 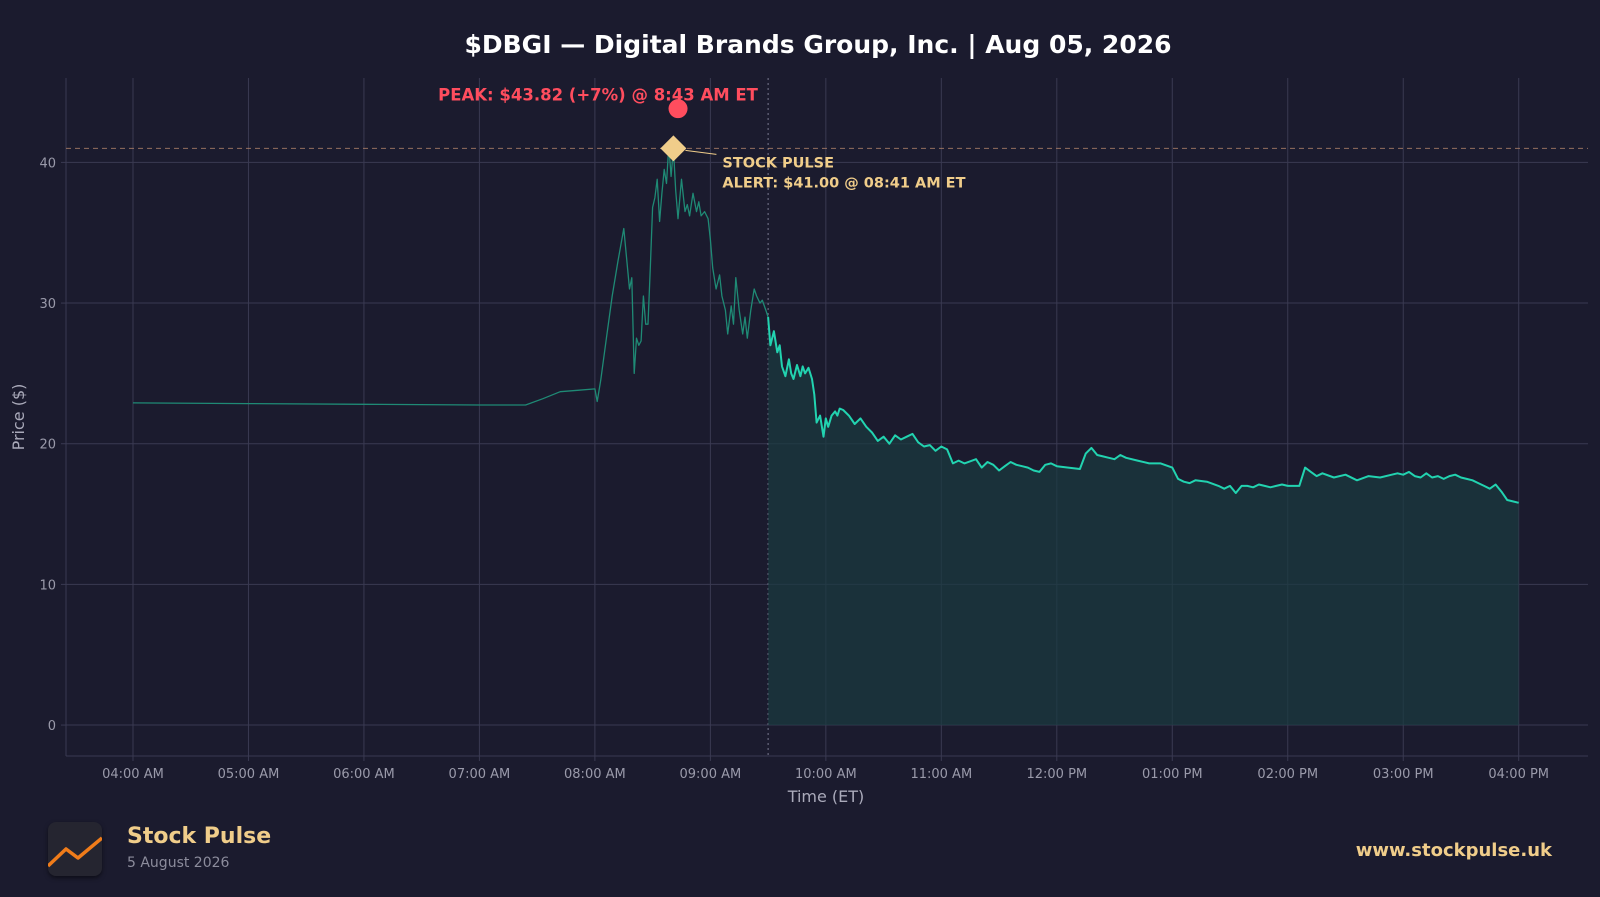 What do you see at coordinates (75, 852) in the screenshot?
I see `chart-trend-icon` at bounding box center [75, 852].